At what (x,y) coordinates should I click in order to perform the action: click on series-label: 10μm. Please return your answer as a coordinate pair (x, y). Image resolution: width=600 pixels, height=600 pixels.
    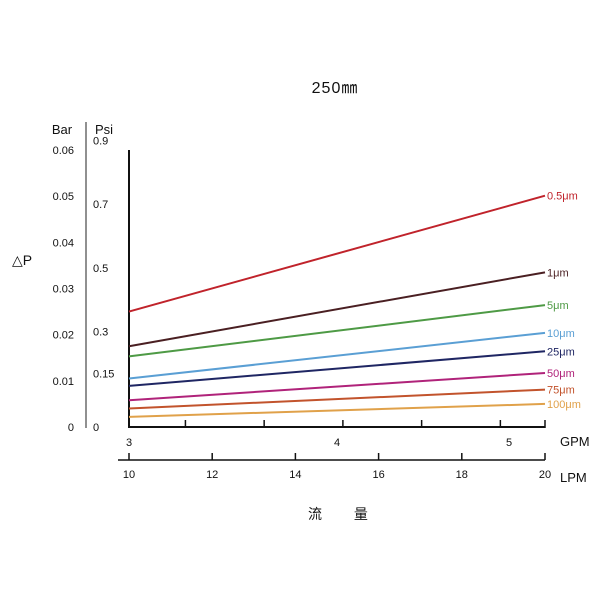
    Looking at the image, I should click on (561, 334).